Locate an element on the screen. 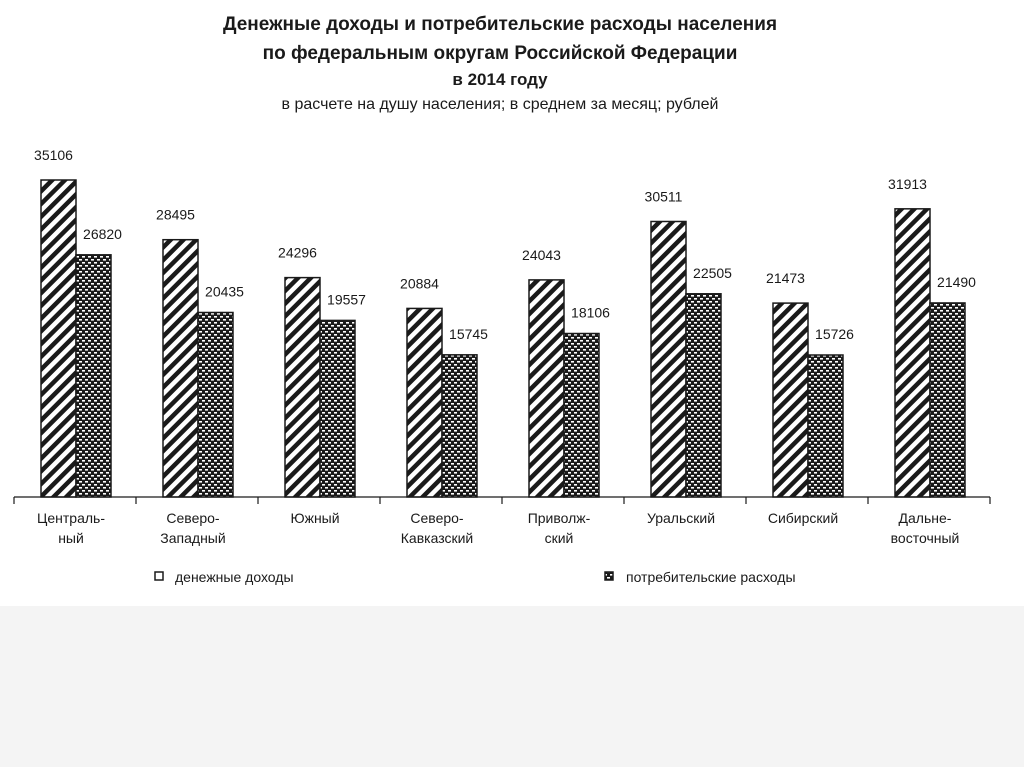 This screenshot has width=1024, height=767. value-label-expense: 21490 is located at coordinates (956, 282).